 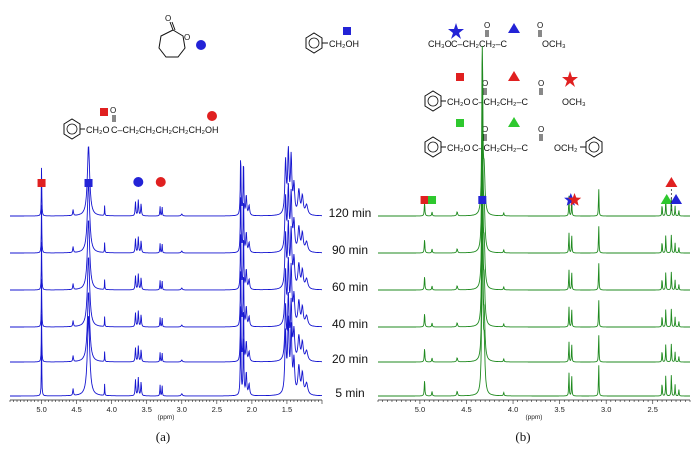 I want to click on time-label: 5 min, so click(x=349, y=393).